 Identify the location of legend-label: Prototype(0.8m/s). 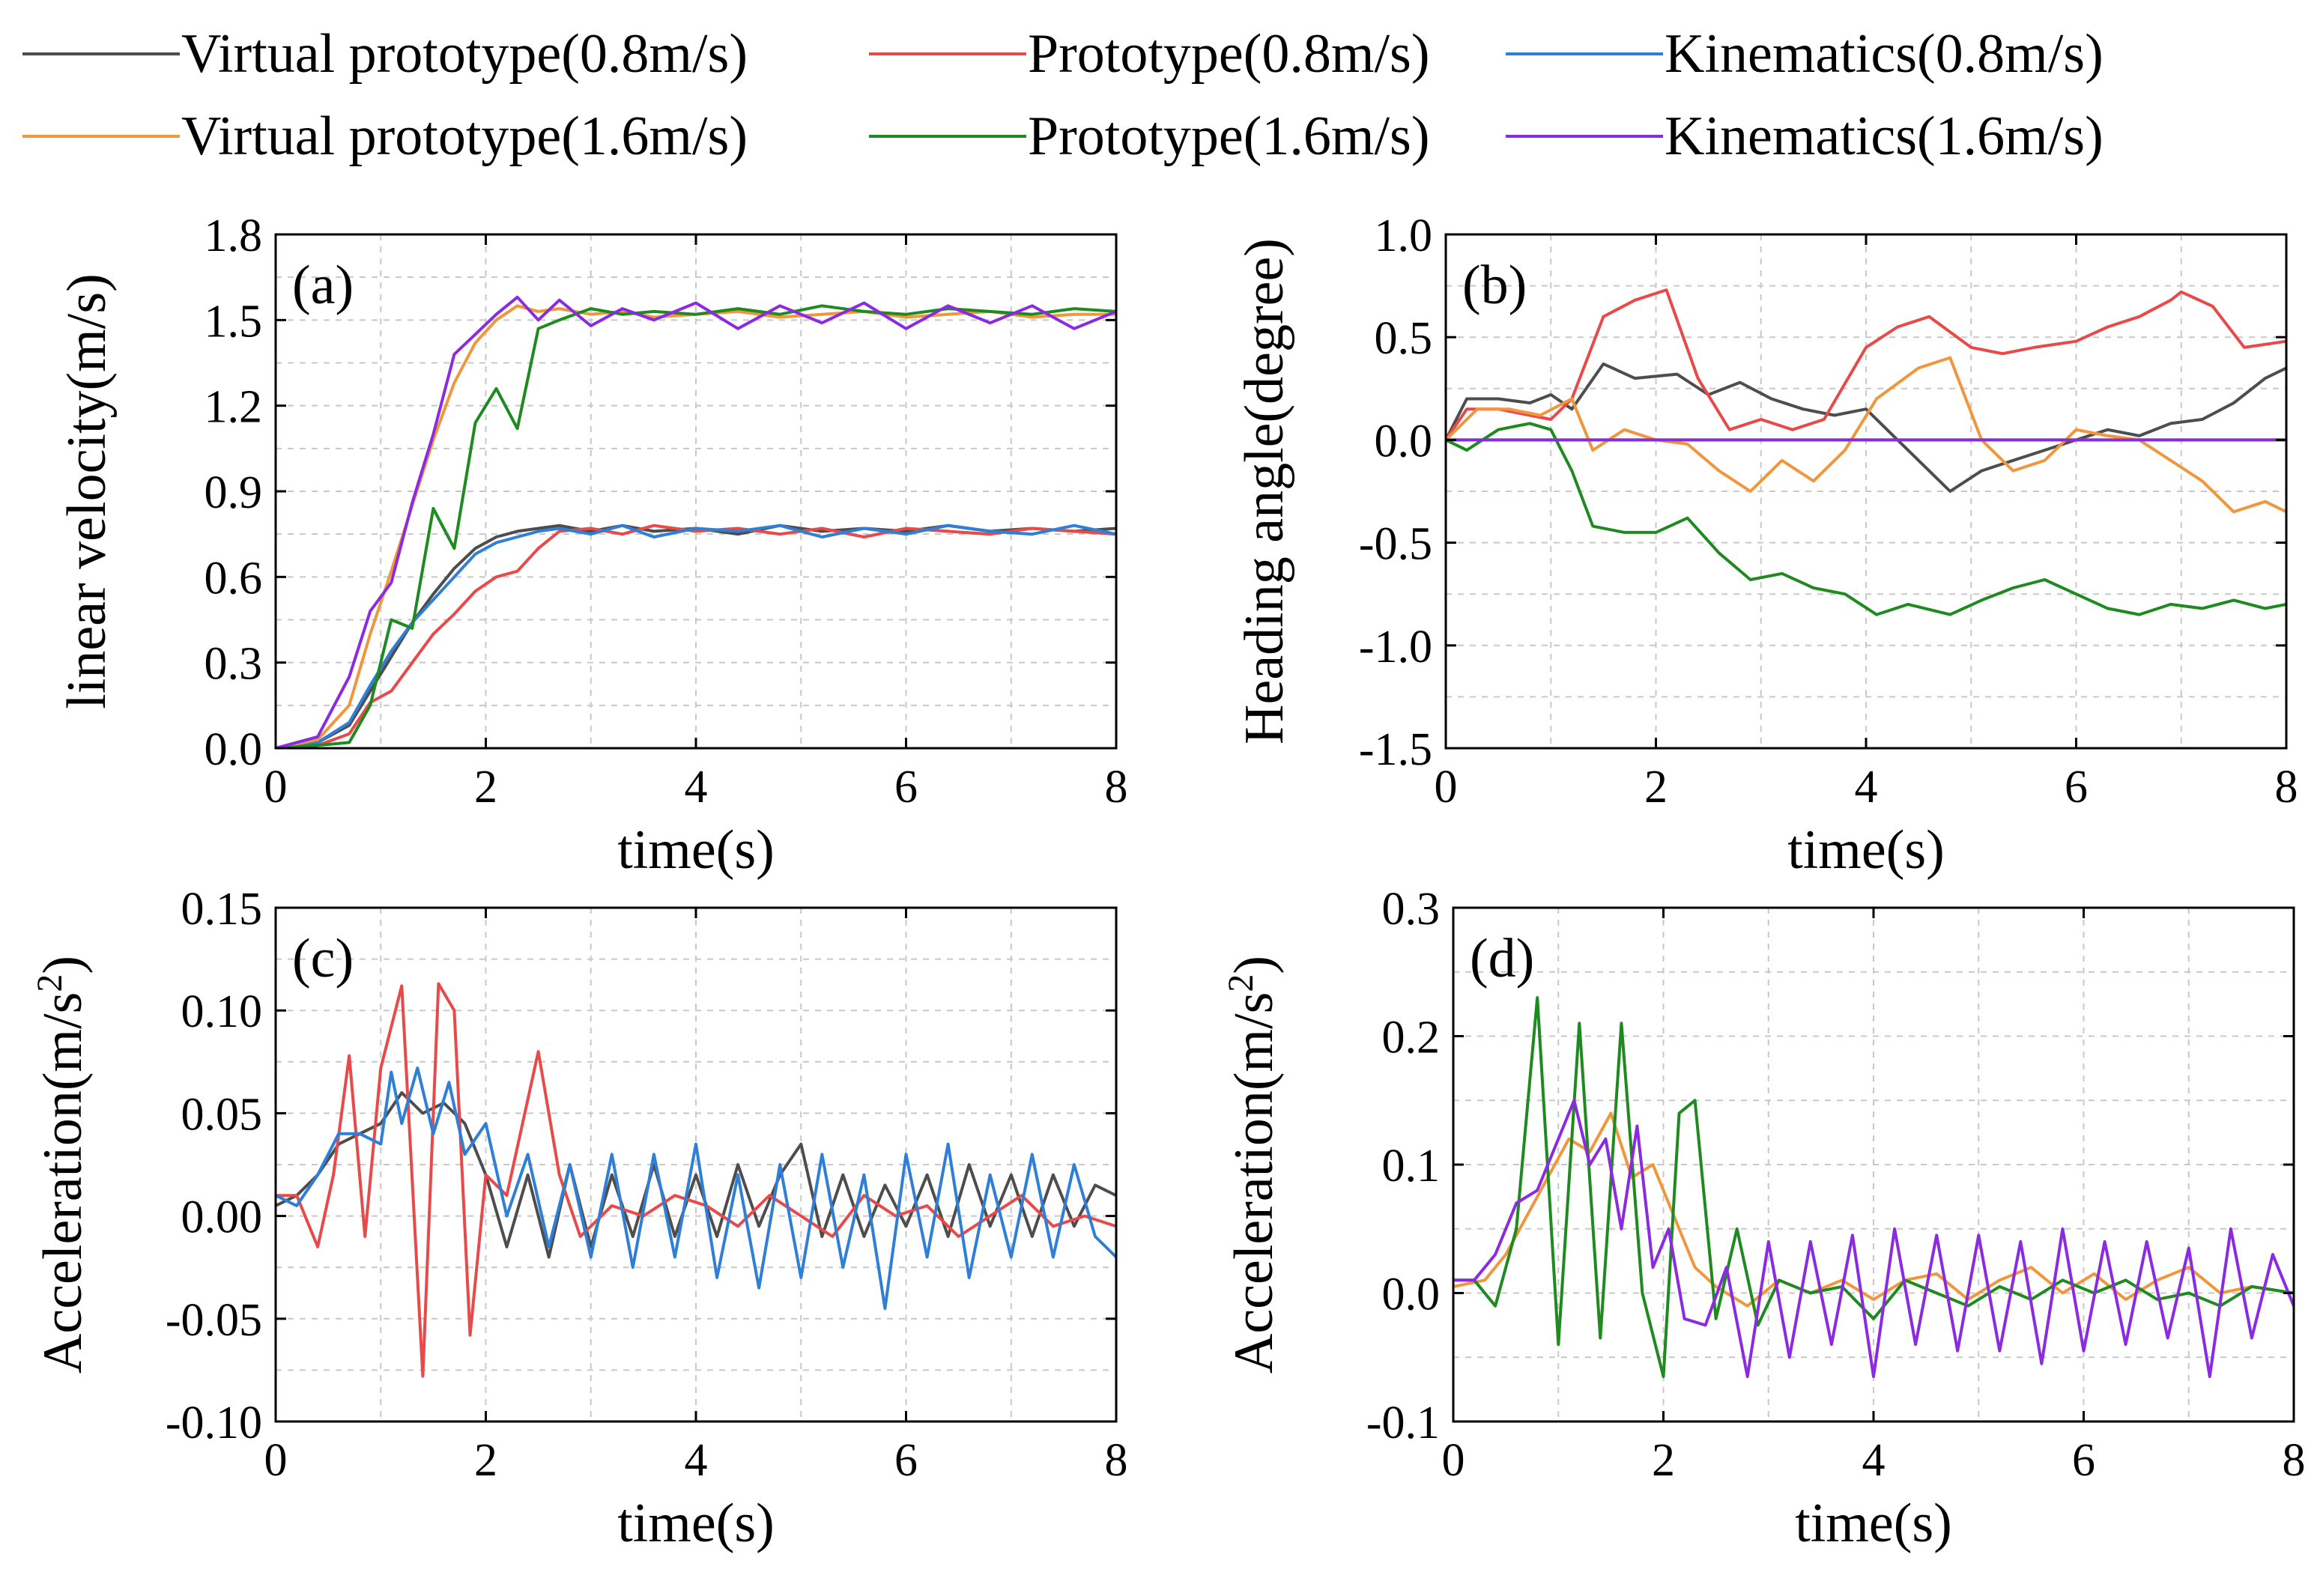
(1229, 54).